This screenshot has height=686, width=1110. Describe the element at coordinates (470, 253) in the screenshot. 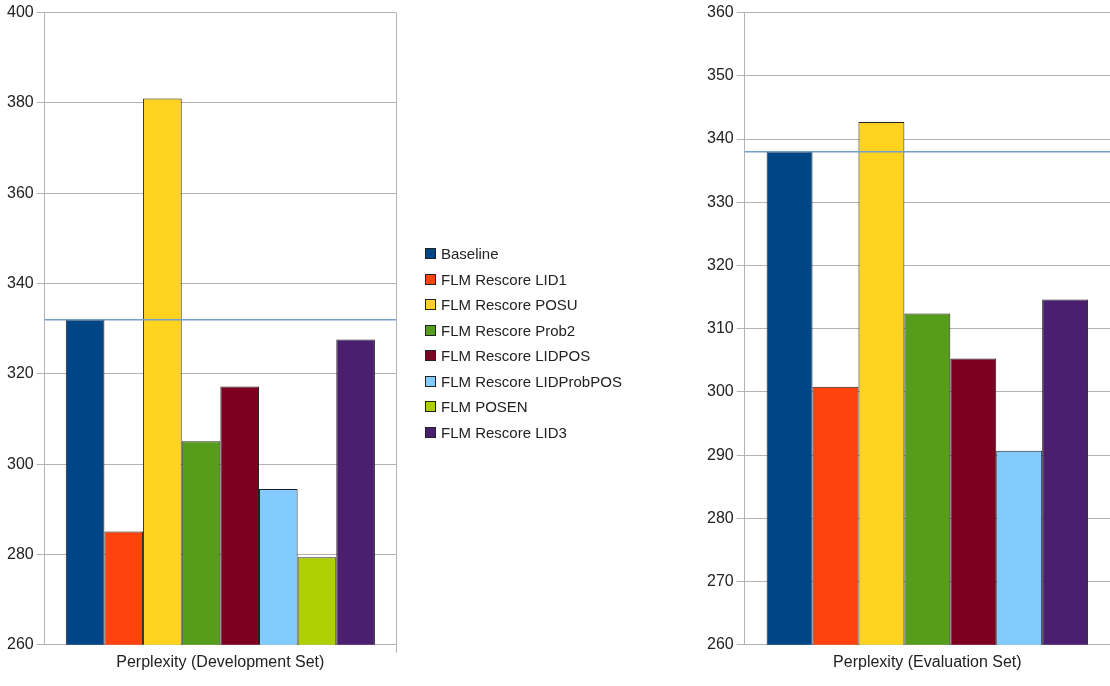

I see `legend-label: Baseline` at that location.